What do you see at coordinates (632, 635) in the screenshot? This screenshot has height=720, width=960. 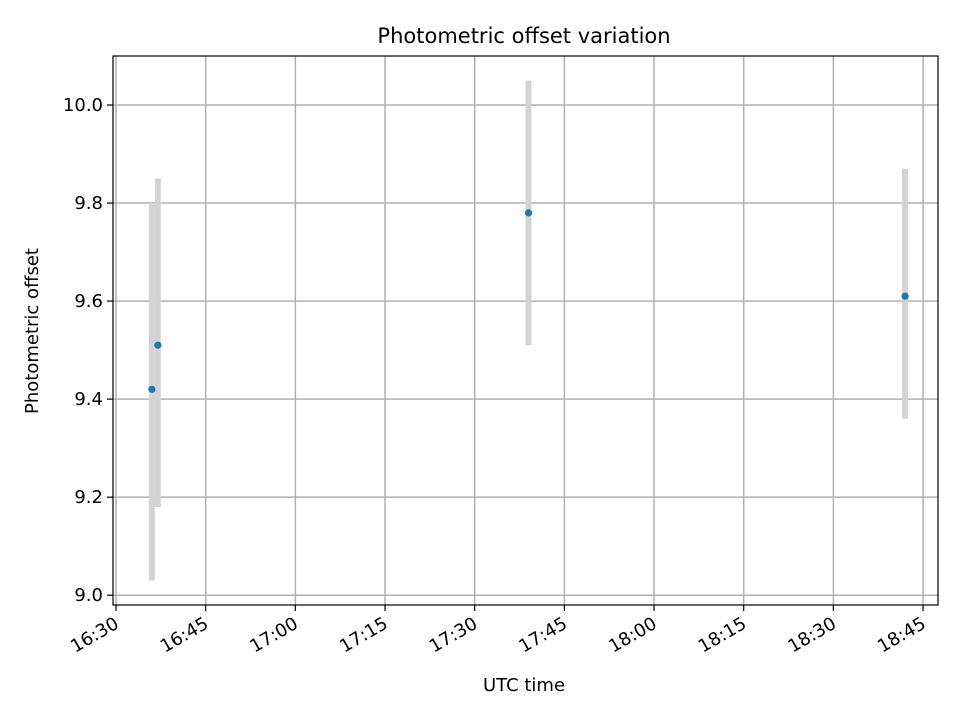 I see `x-tick-label: 18:00` at bounding box center [632, 635].